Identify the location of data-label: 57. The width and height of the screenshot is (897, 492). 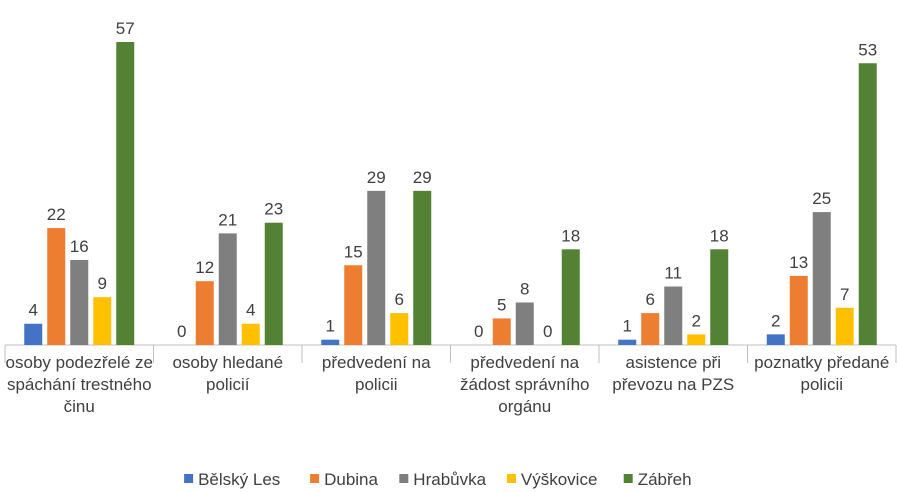
(125, 28).